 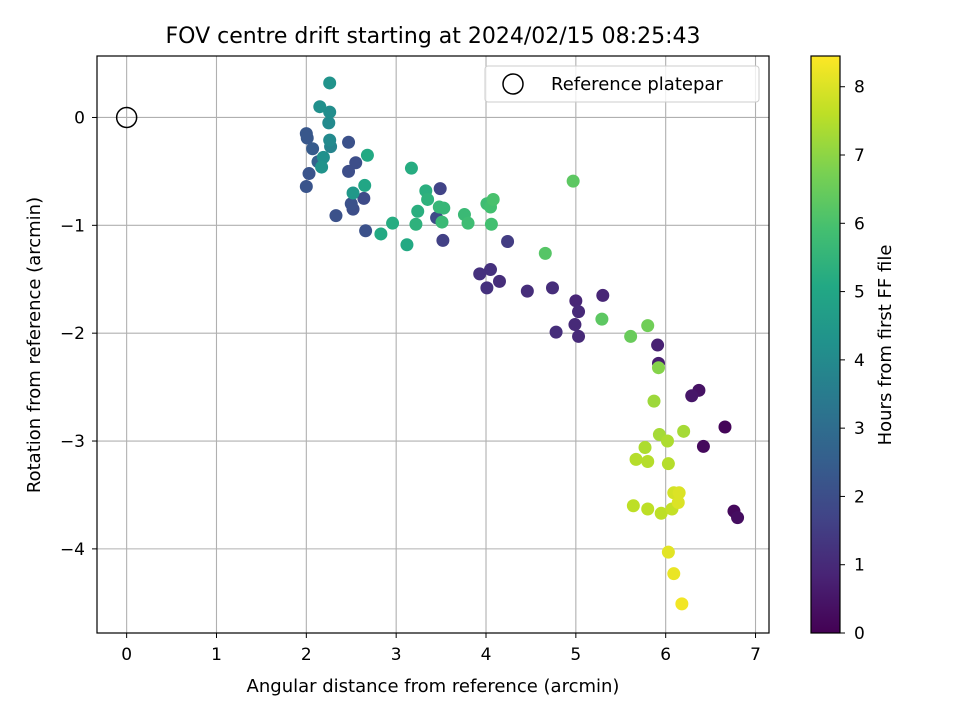 What do you see at coordinates (859, 88) in the screenshot?
I see `colorbar-tick-label: 8` at bounding box center [859, 88].